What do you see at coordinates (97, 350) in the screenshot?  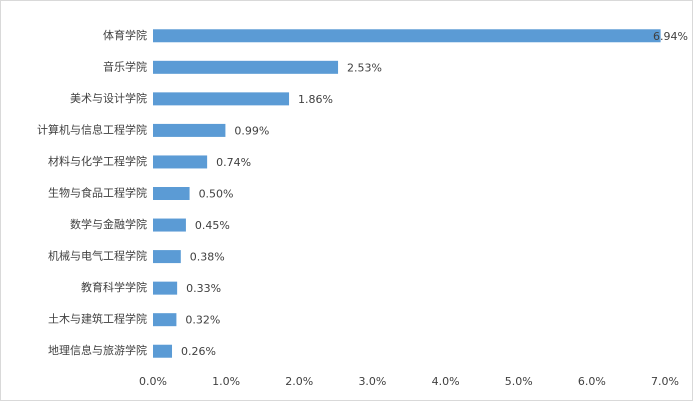 I see `y-tick-label: 地理信息与旅游学院` at bounding box center [97, 350].